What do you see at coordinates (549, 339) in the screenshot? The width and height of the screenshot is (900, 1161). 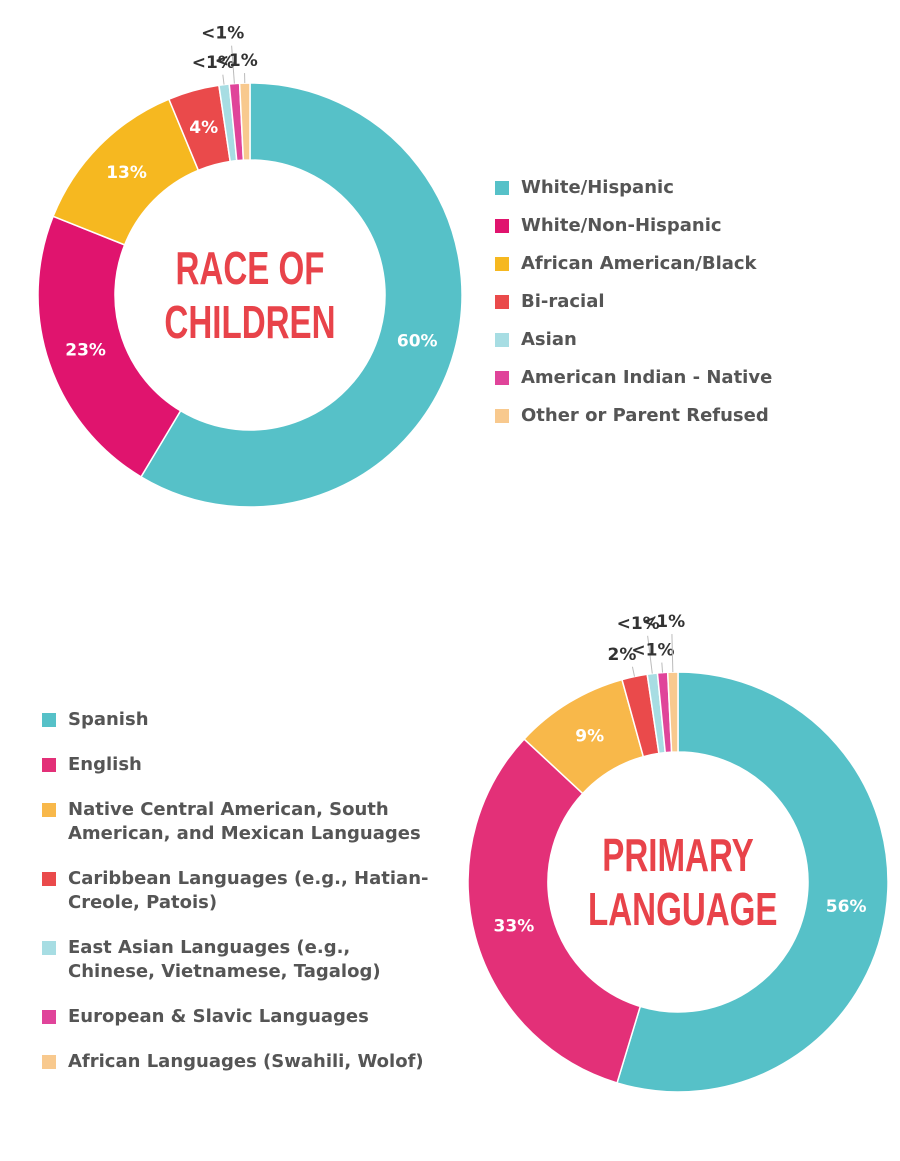 I see `legend-label: Asian` at bounding box center [549, 339].